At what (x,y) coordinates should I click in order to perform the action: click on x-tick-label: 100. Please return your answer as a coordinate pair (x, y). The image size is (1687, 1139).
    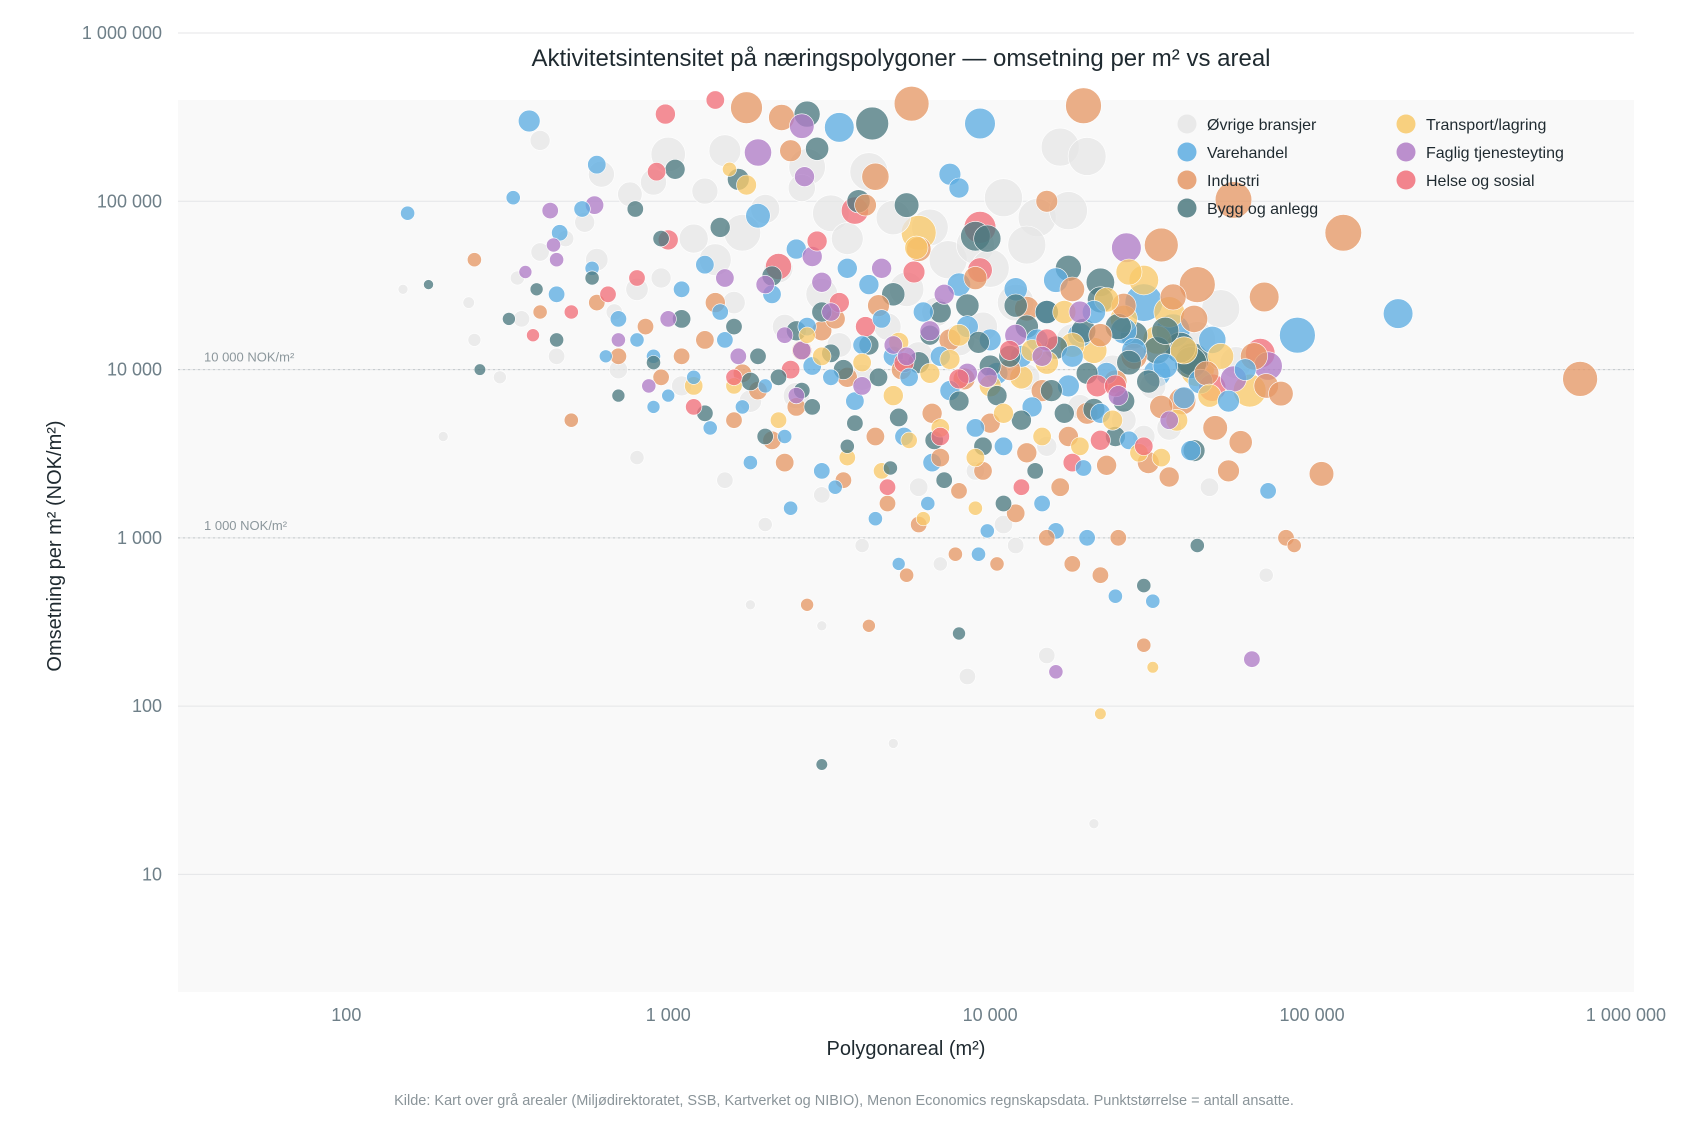
    Looking at the image, I should click on (346, 1015).